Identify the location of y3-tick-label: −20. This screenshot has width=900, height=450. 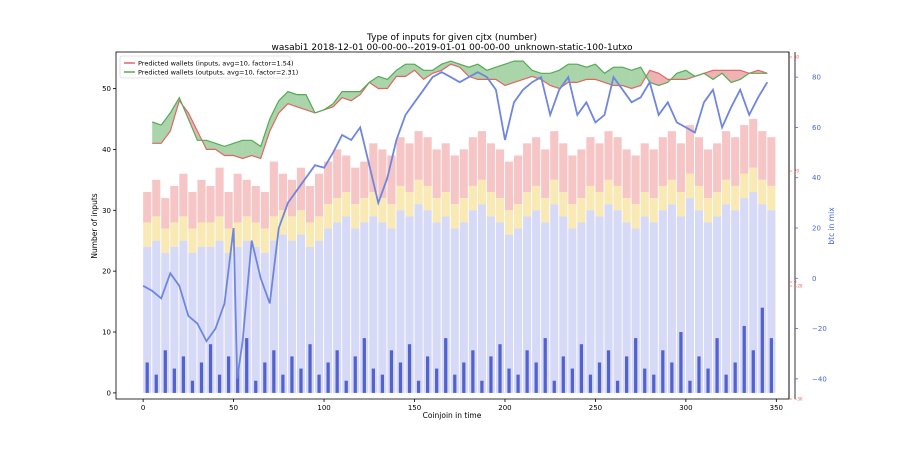
(798, 286).